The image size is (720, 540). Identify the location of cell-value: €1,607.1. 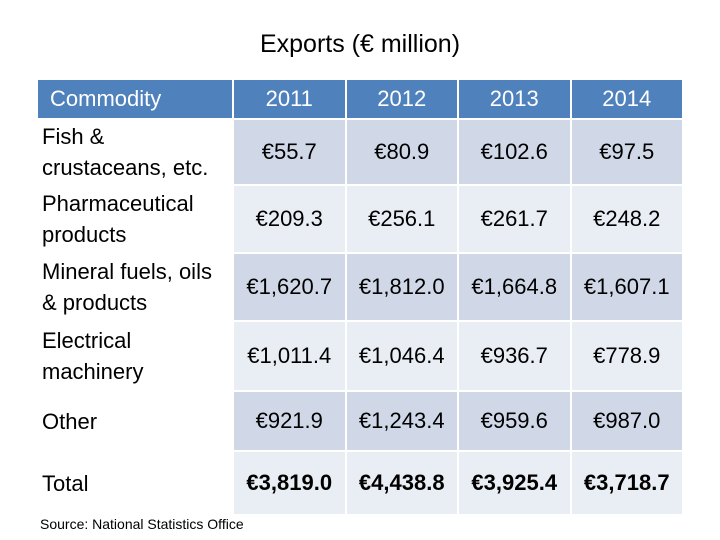
(626, 287).